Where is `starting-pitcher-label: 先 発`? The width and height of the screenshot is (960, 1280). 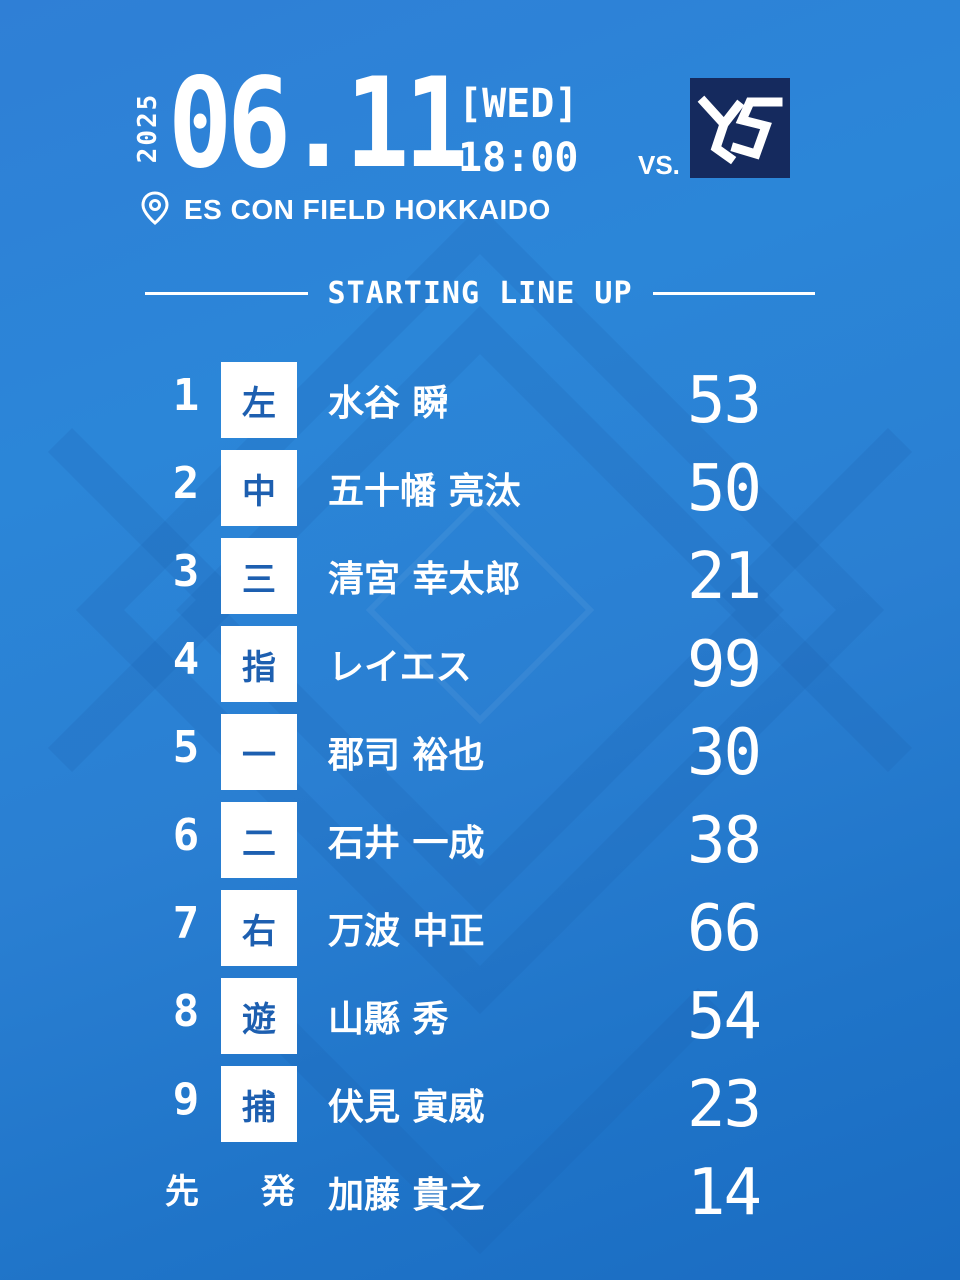
starting-pitcher-label: 先 発 is located at coordinates (230, 1188).